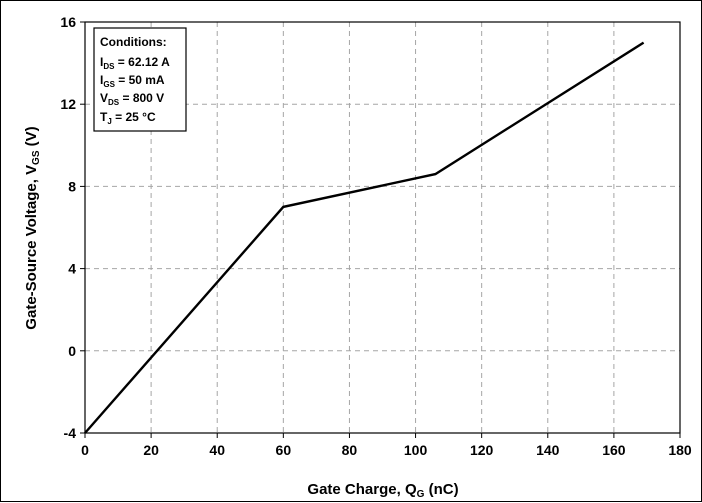 Image resolution: width=702 pixels, height=503 pixels. What do you see at coordinates (135, 63) in the screenshot?
I see `condition-ids: IDS = 62.12 A` at bounding box center [135, 63].